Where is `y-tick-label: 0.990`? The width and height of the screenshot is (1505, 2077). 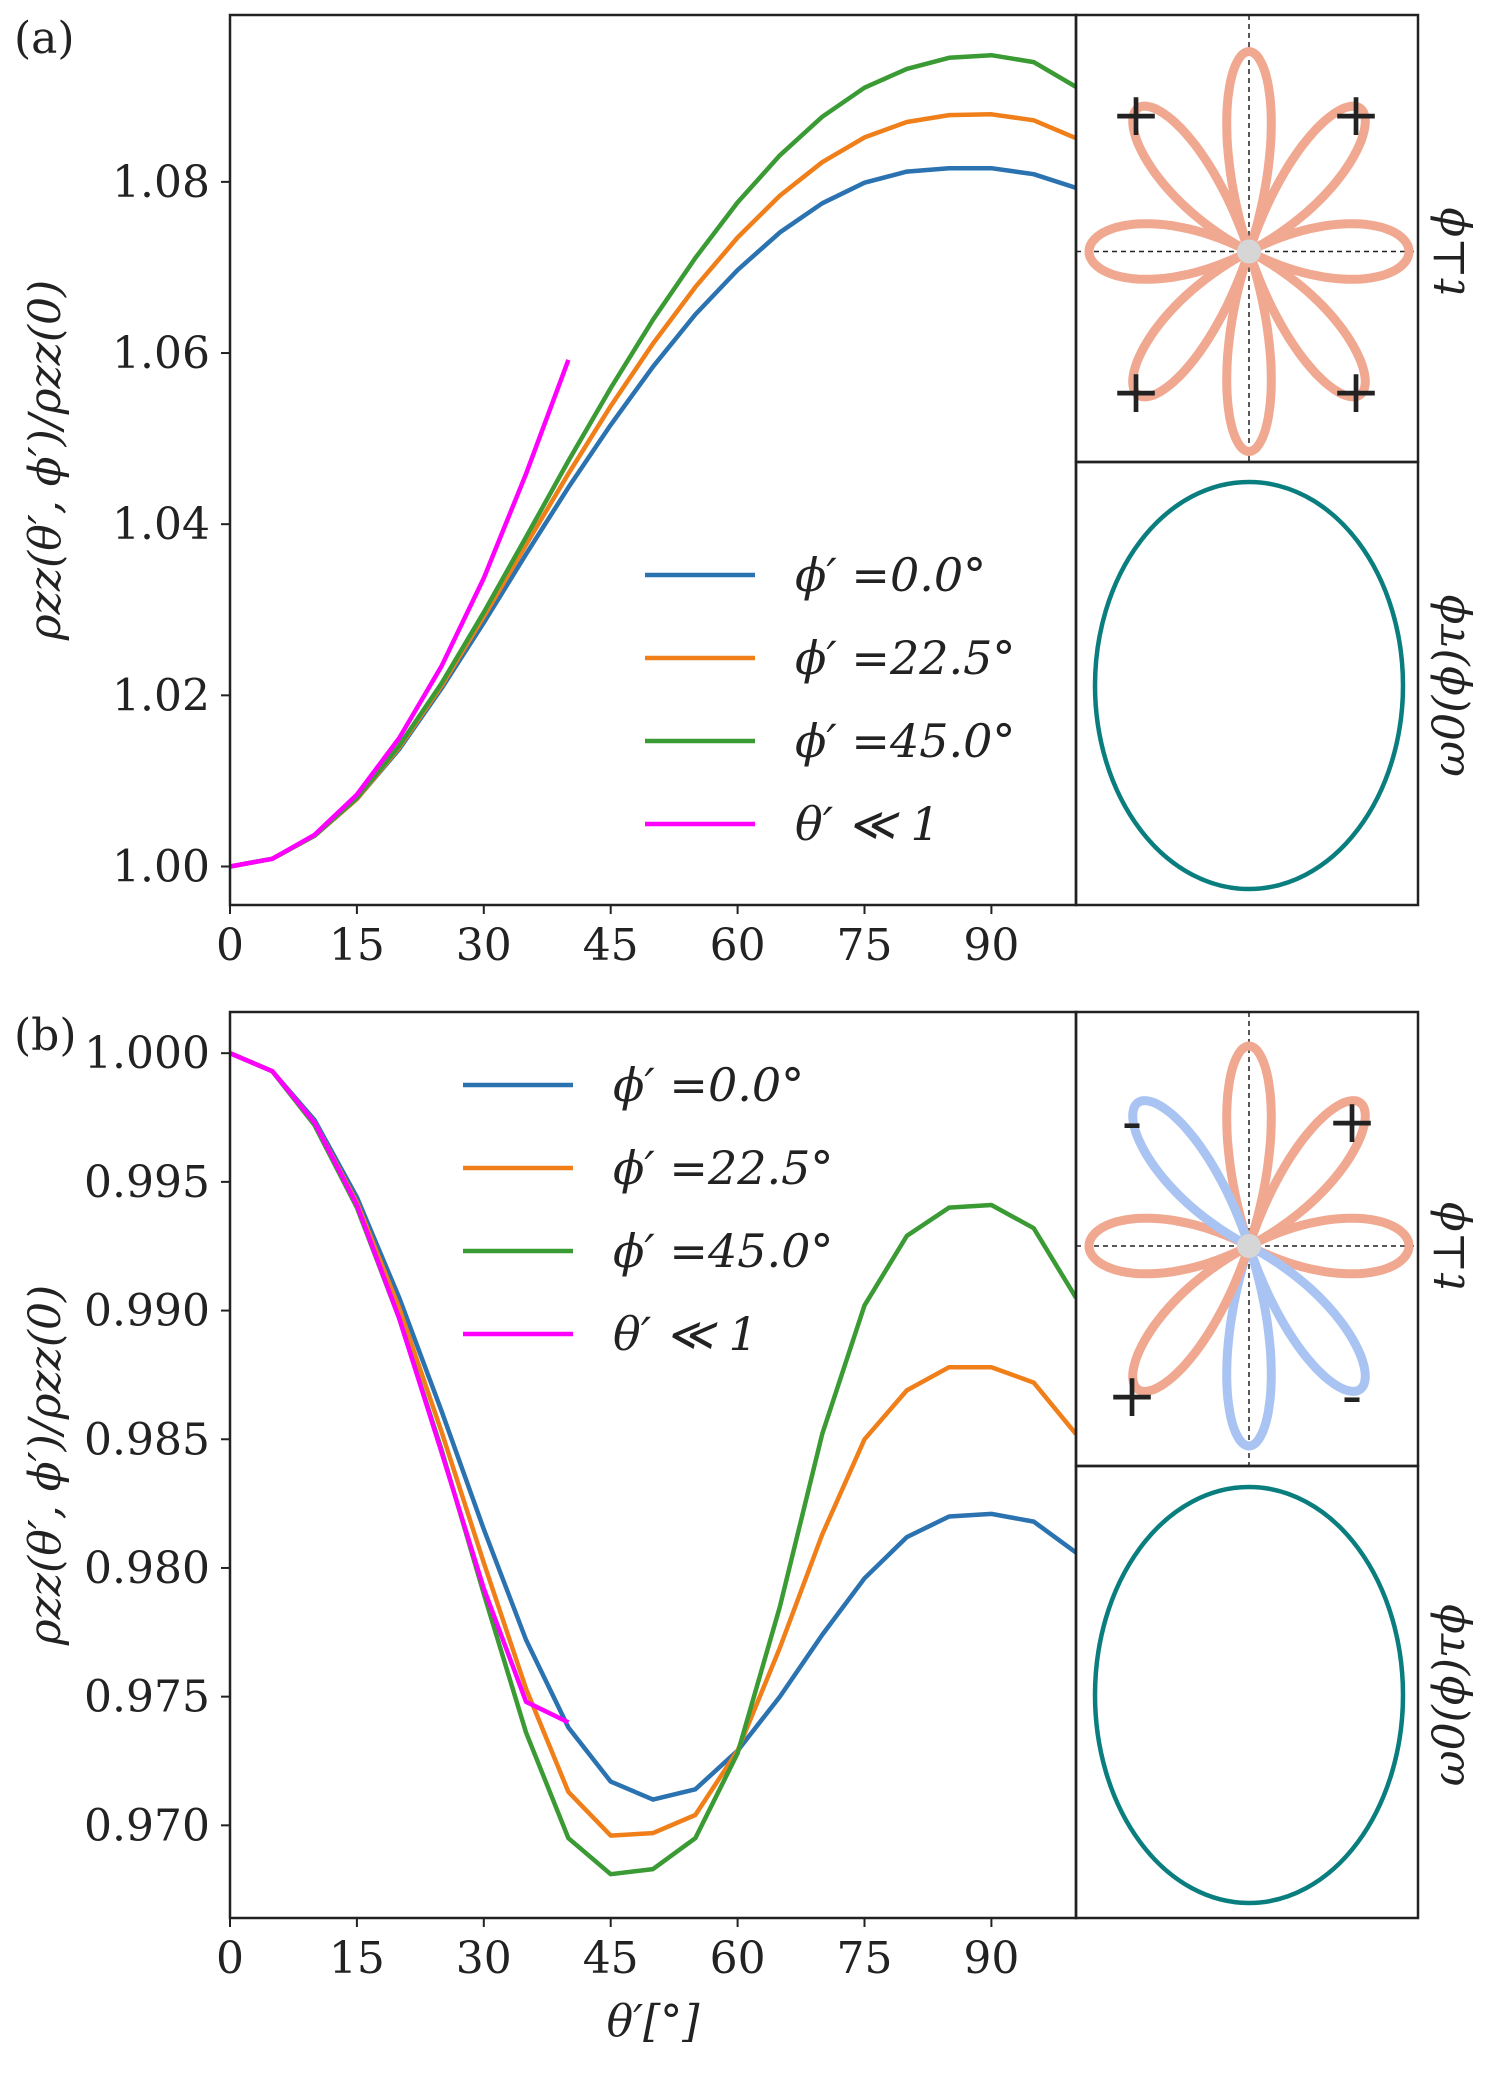
y-tick-label: 0.990 is located at coordinates (147, 1311).